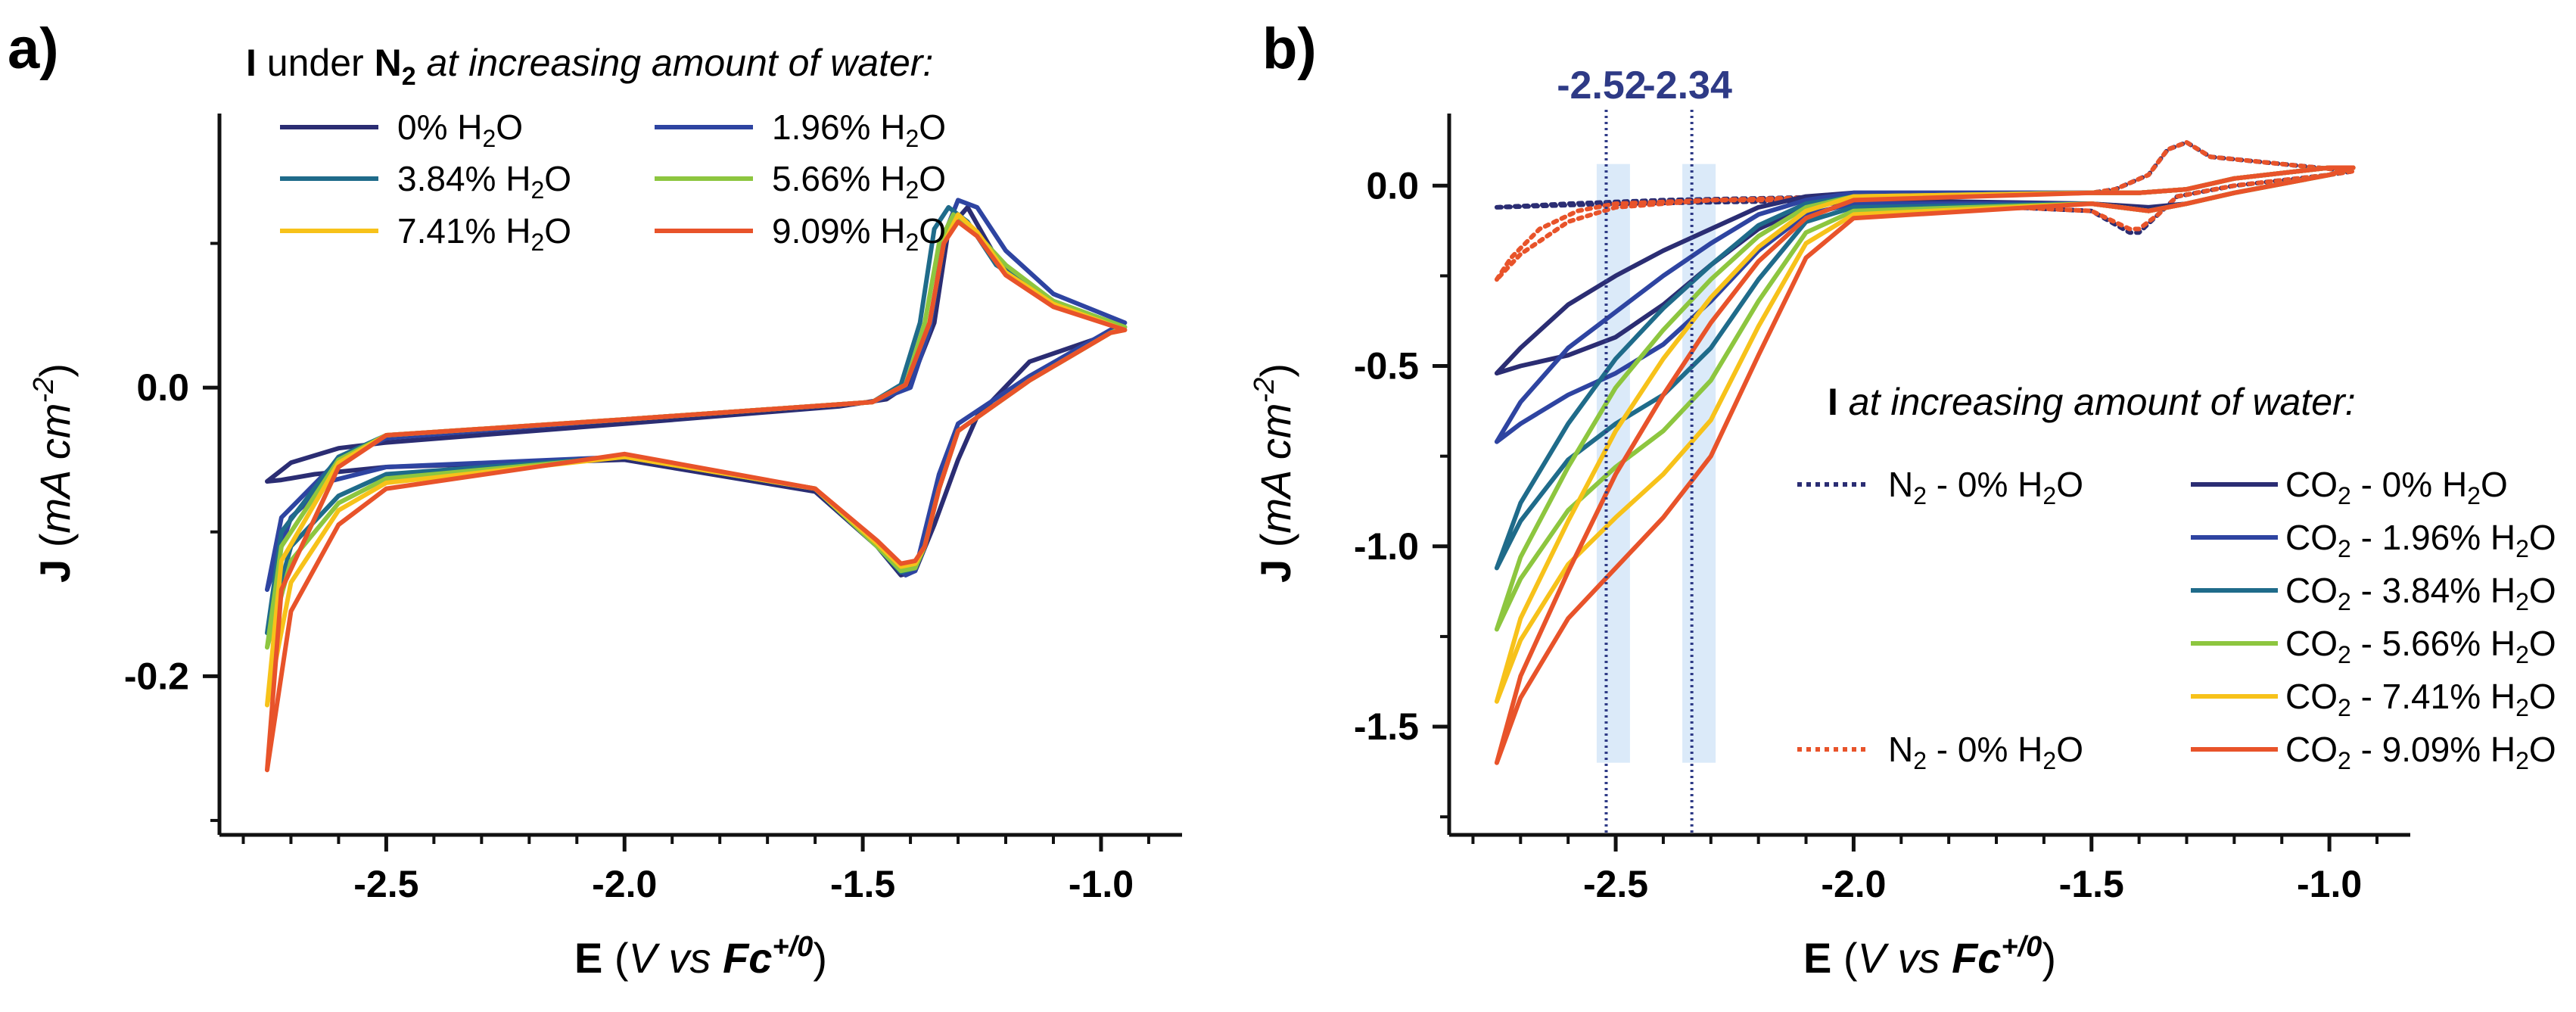 The height and width of the screenshot is (1012, 2576). I want to click on legend-item: CO2 - 1.96% H2O, so click(2373, 540).